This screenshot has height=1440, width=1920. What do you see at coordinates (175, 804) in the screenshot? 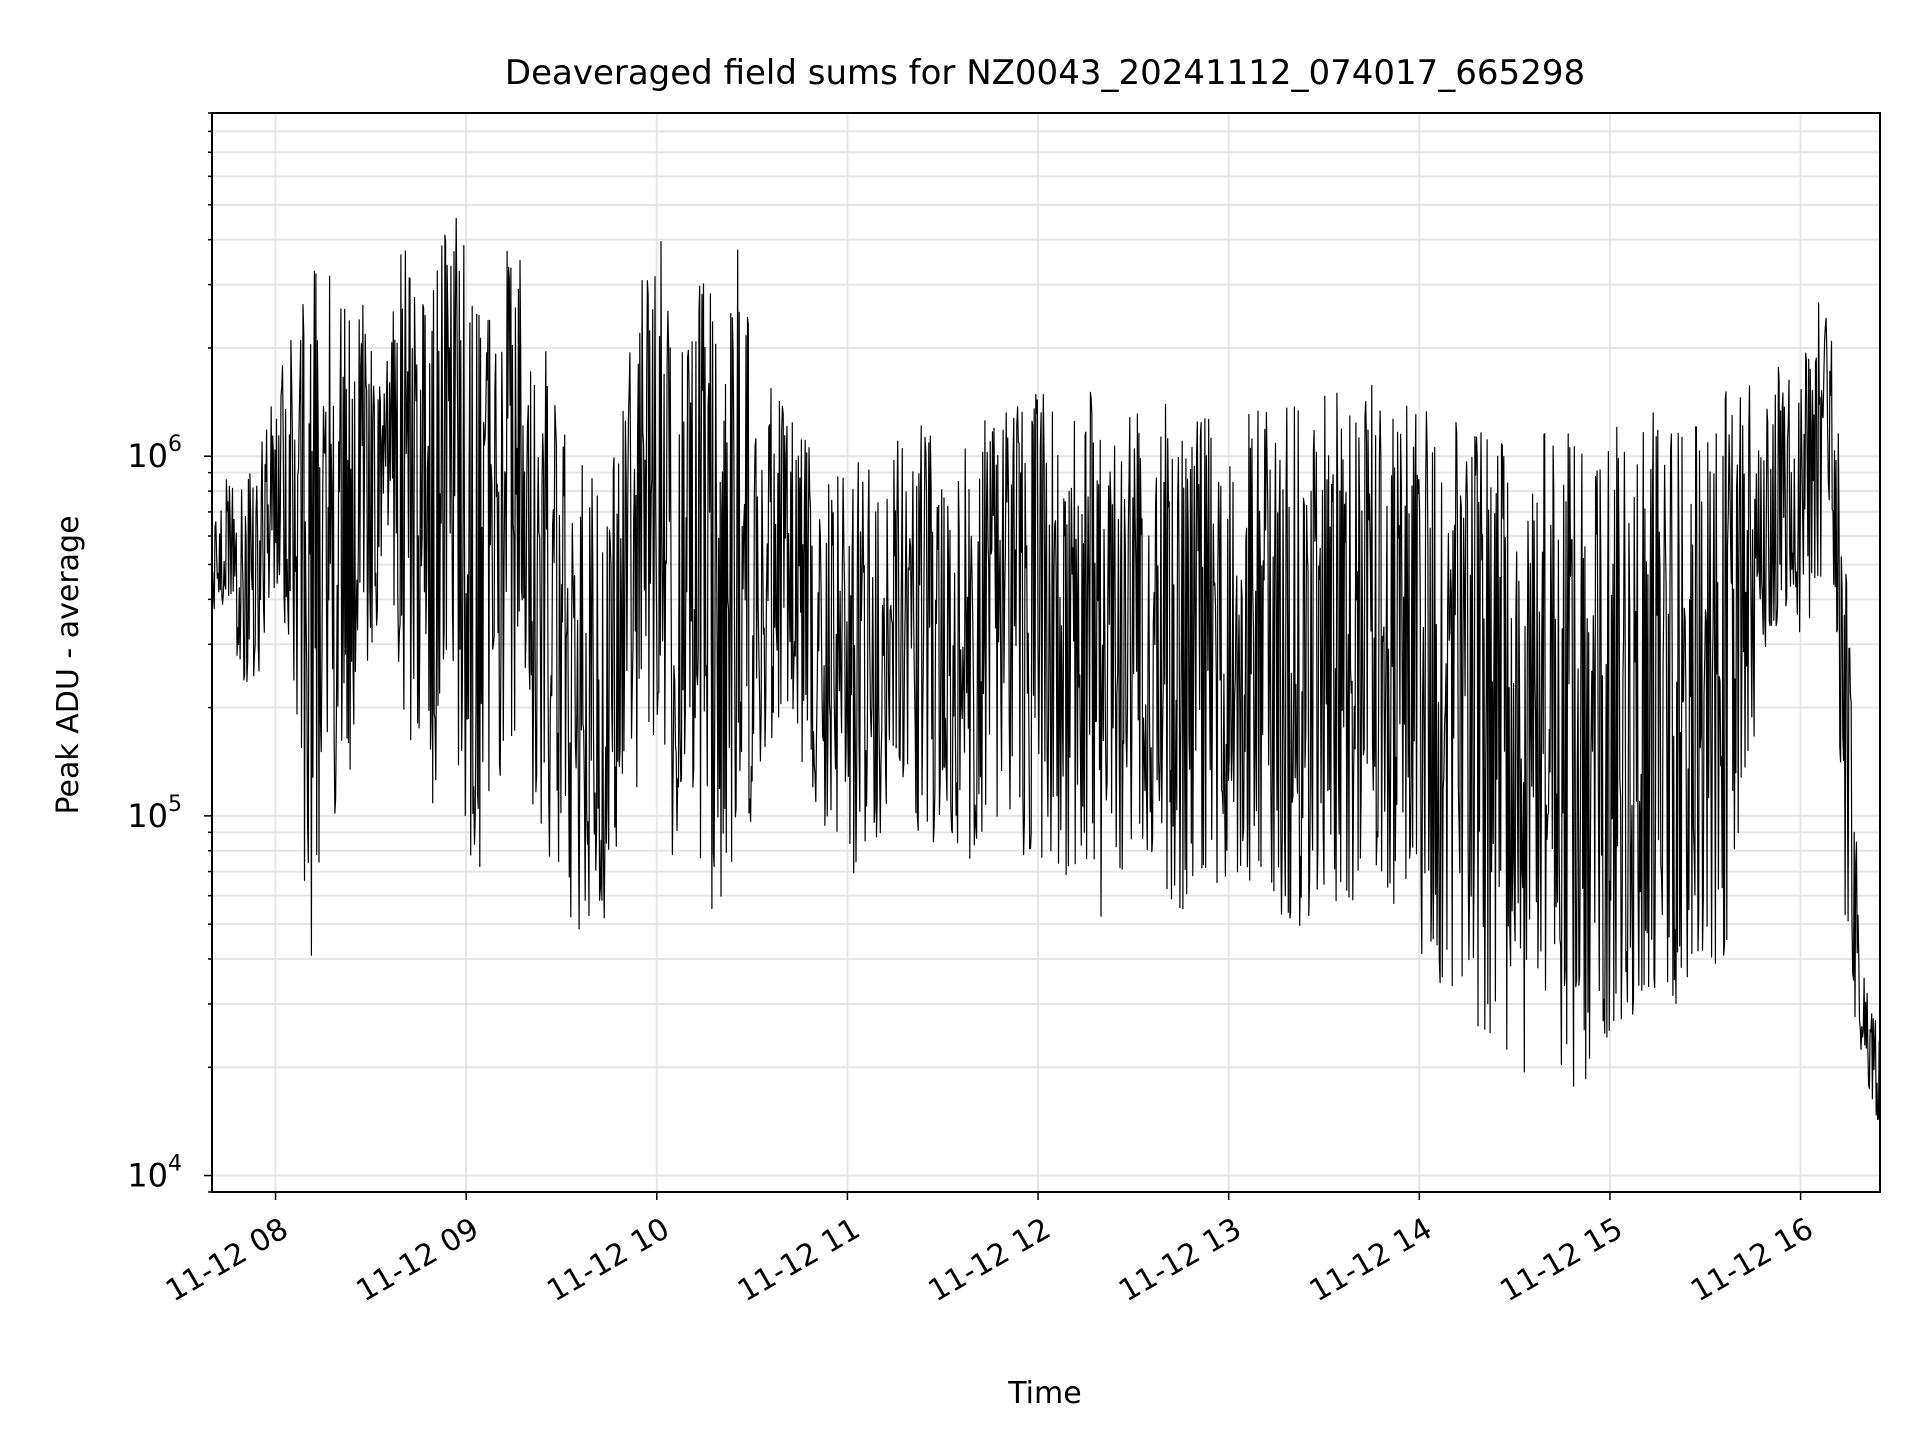
I see `y-tick-exponent: 5` at bounding box center [175, 804].